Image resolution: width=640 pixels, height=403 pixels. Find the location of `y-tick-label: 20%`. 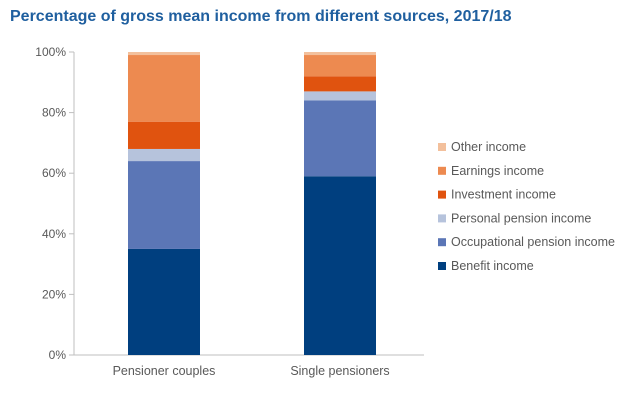

y-tick-label: 20% is located at coordinates (54, 294).